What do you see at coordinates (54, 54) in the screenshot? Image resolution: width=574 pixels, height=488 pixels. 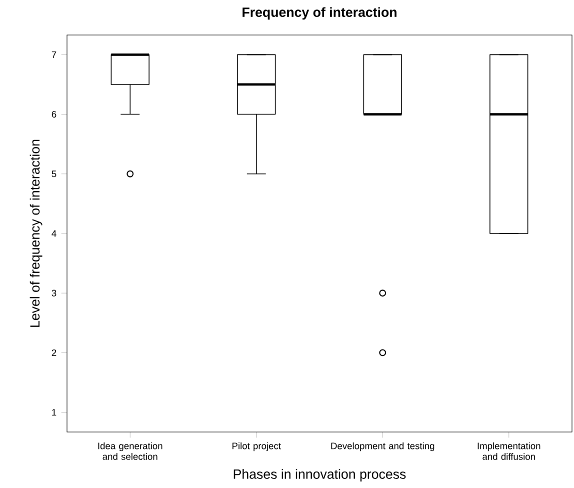 I see `y-tick-label: 7` at bounding box center [54, 54].